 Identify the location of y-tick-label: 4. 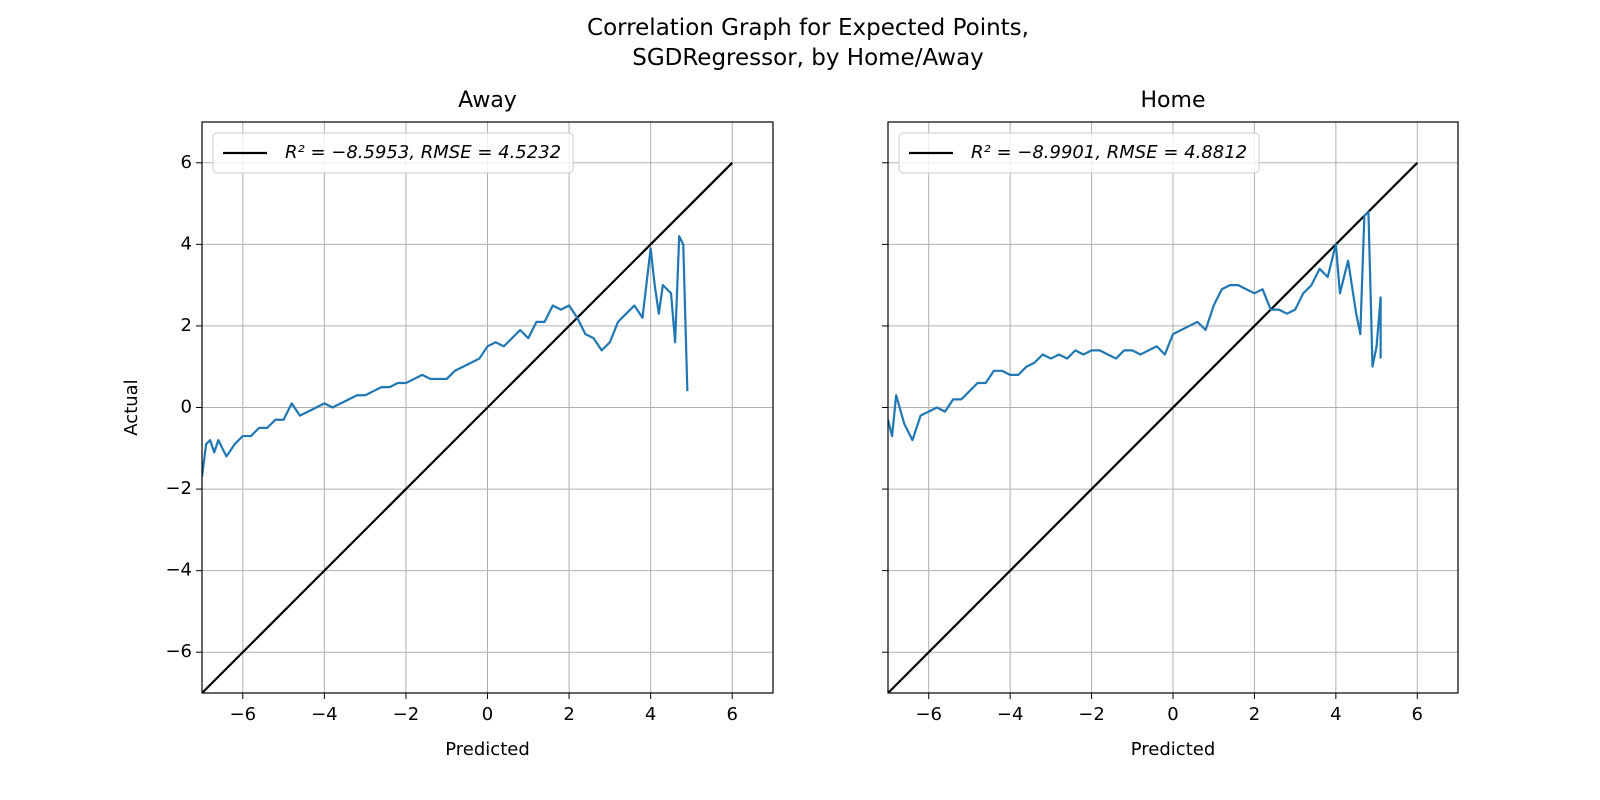
(186, 243).